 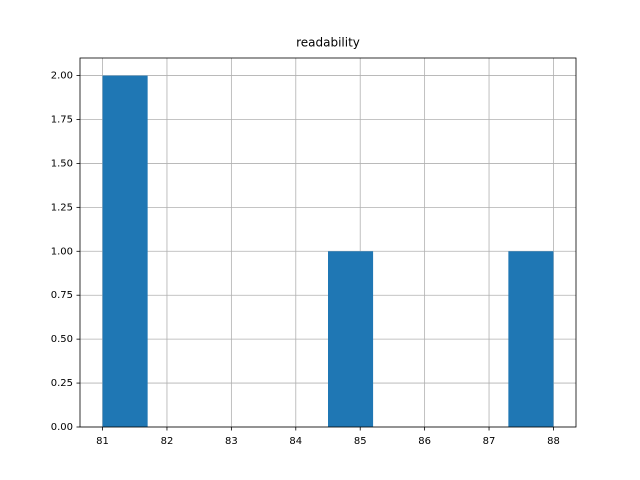 What do you see at coordinates (102, 441) in the screenshot?
I see `x-tick-label: 81` at bounding box center [102, 441].